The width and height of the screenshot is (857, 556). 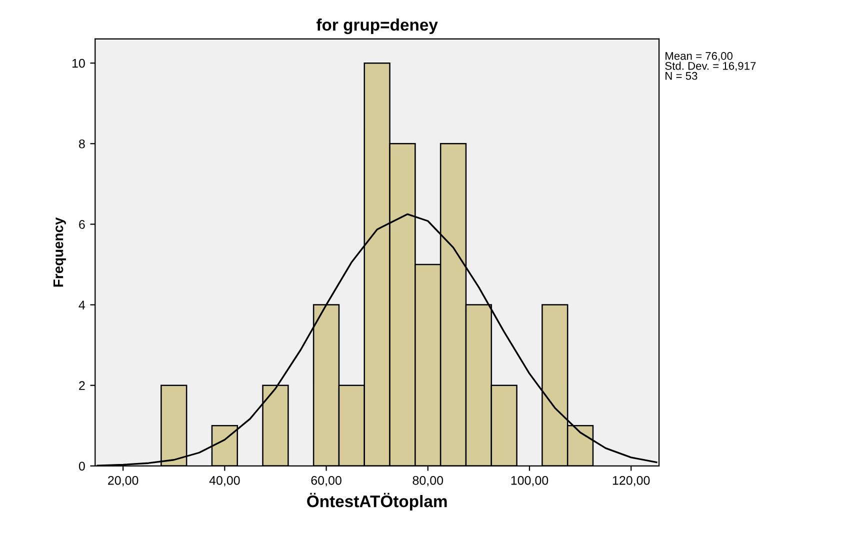 What do you see at coordinates (78, 63) in the screenshot?
I see `y-tick-label: 10` at bounding box center [78, 63].